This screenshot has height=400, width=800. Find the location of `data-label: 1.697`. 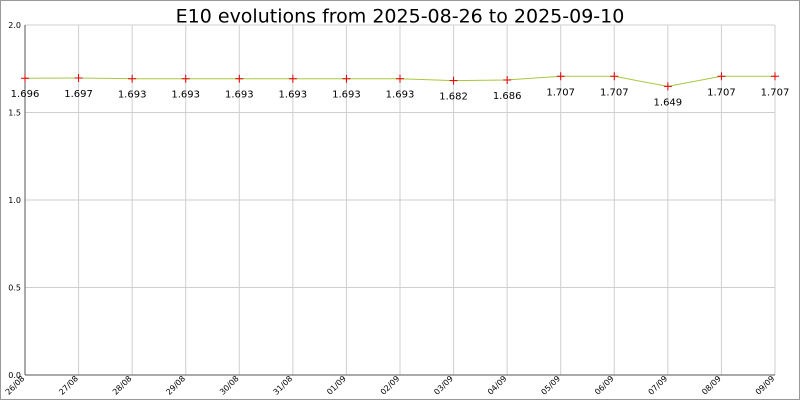

data-label: 1.697 is located at coordinates (78, 94).